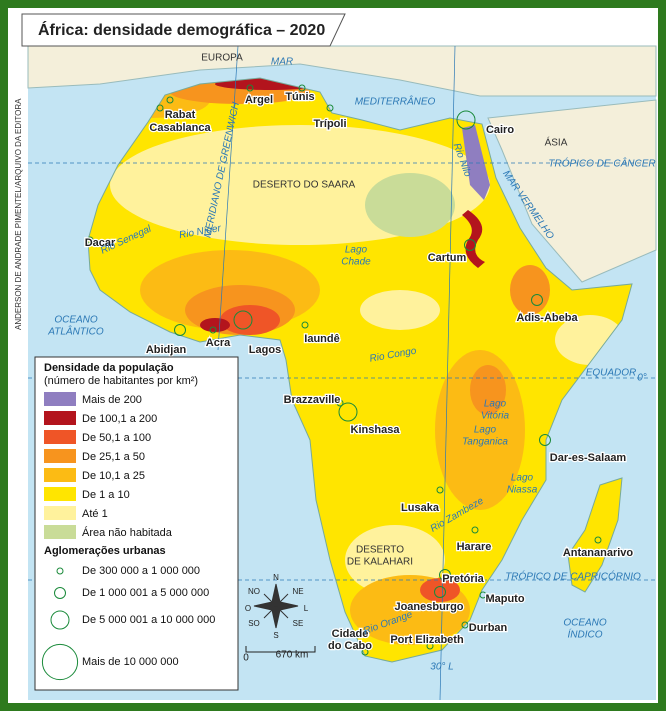  Describe the element at coordinates (330, 124) in the screenshot. I see `city-label: Trípoli` at that location.